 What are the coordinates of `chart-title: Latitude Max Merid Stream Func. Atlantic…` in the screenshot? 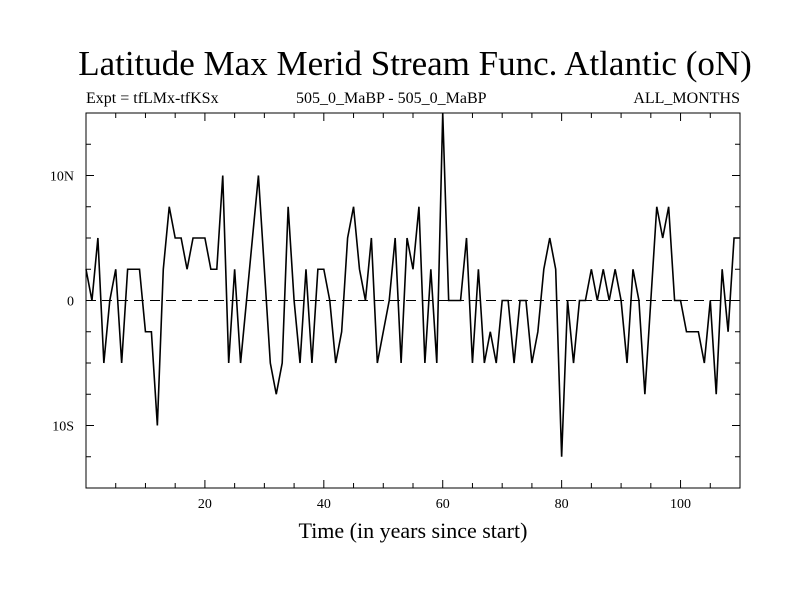 It's located at (415, 63).